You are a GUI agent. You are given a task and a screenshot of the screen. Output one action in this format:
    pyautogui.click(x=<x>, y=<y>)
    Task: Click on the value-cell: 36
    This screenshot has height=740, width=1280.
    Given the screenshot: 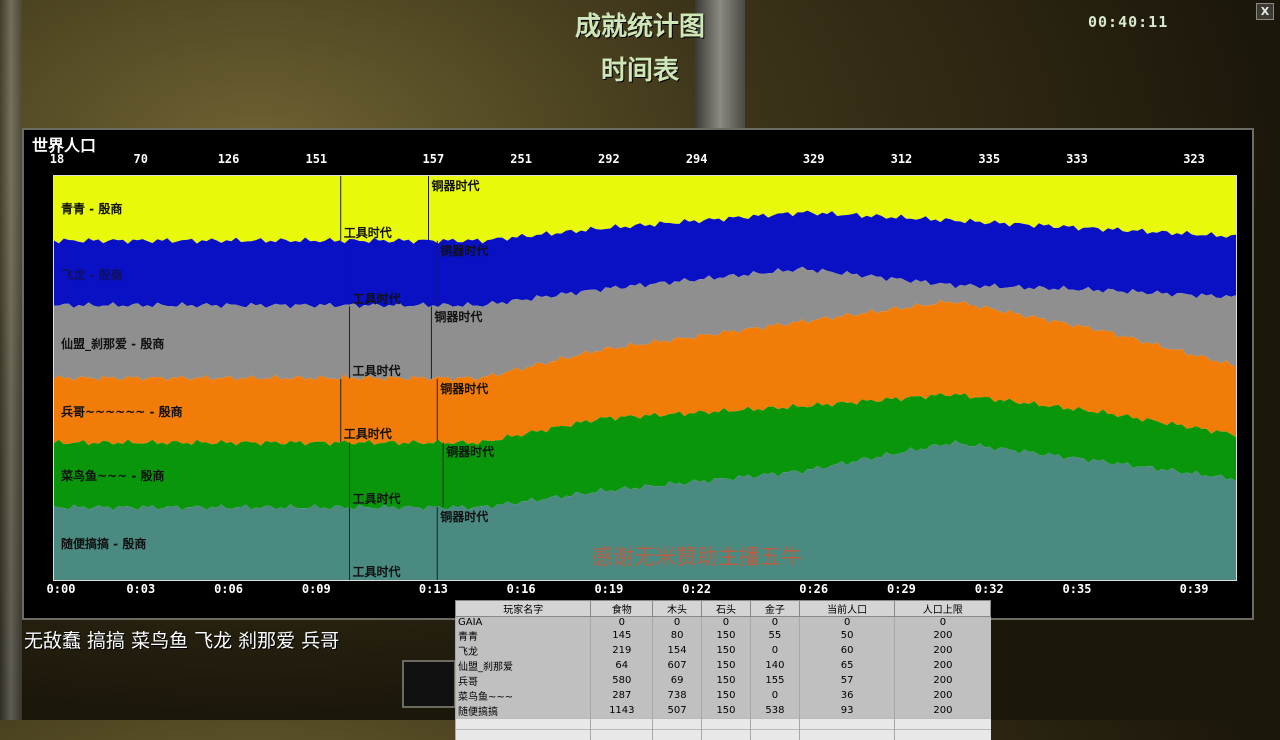 What is the action you would take?
    pyautogui.click(x=847, y=695)
    